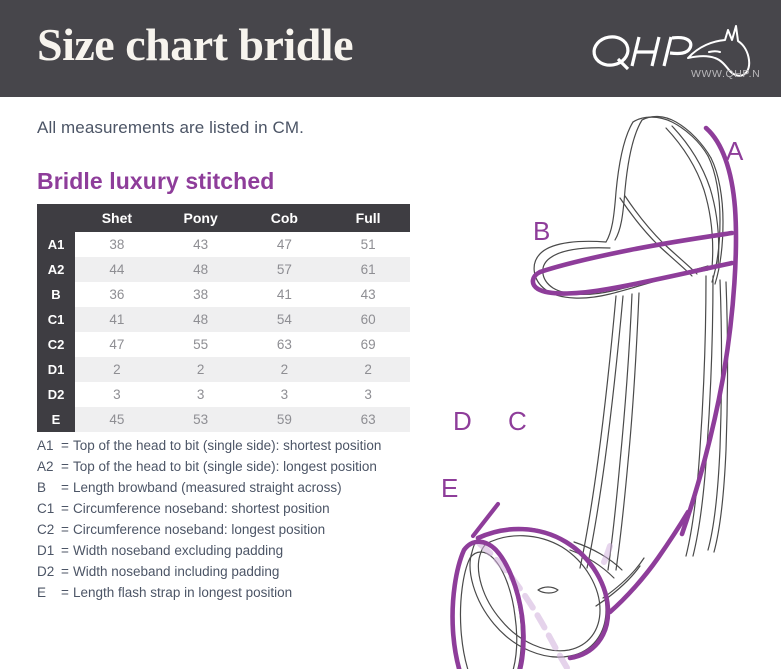 The image size is (781, 669). I want to click on table-row: A2 44 48 57 61, so click(223, 269).